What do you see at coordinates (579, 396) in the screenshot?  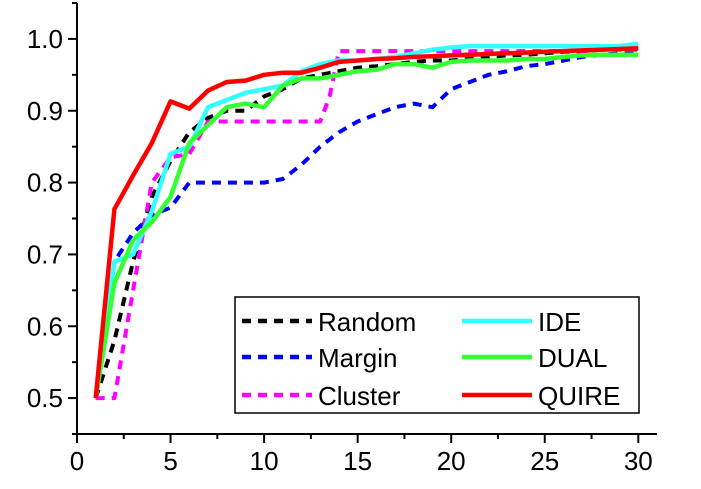 I see `legend-label-quire: QUIRE` at bounding box center [579, 396].